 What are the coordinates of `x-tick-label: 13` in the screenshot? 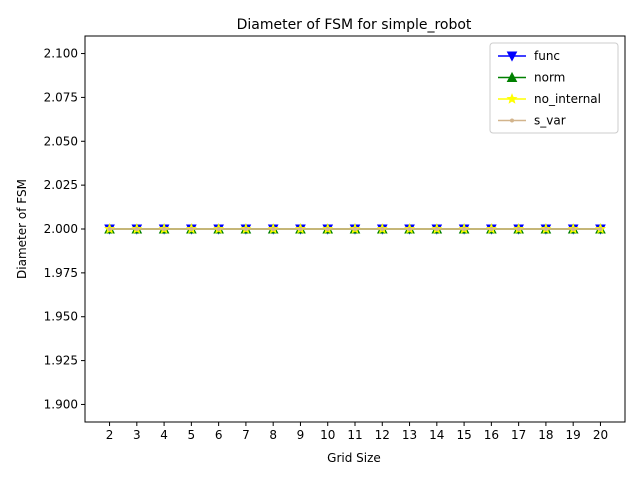 It's located at (409, 435).